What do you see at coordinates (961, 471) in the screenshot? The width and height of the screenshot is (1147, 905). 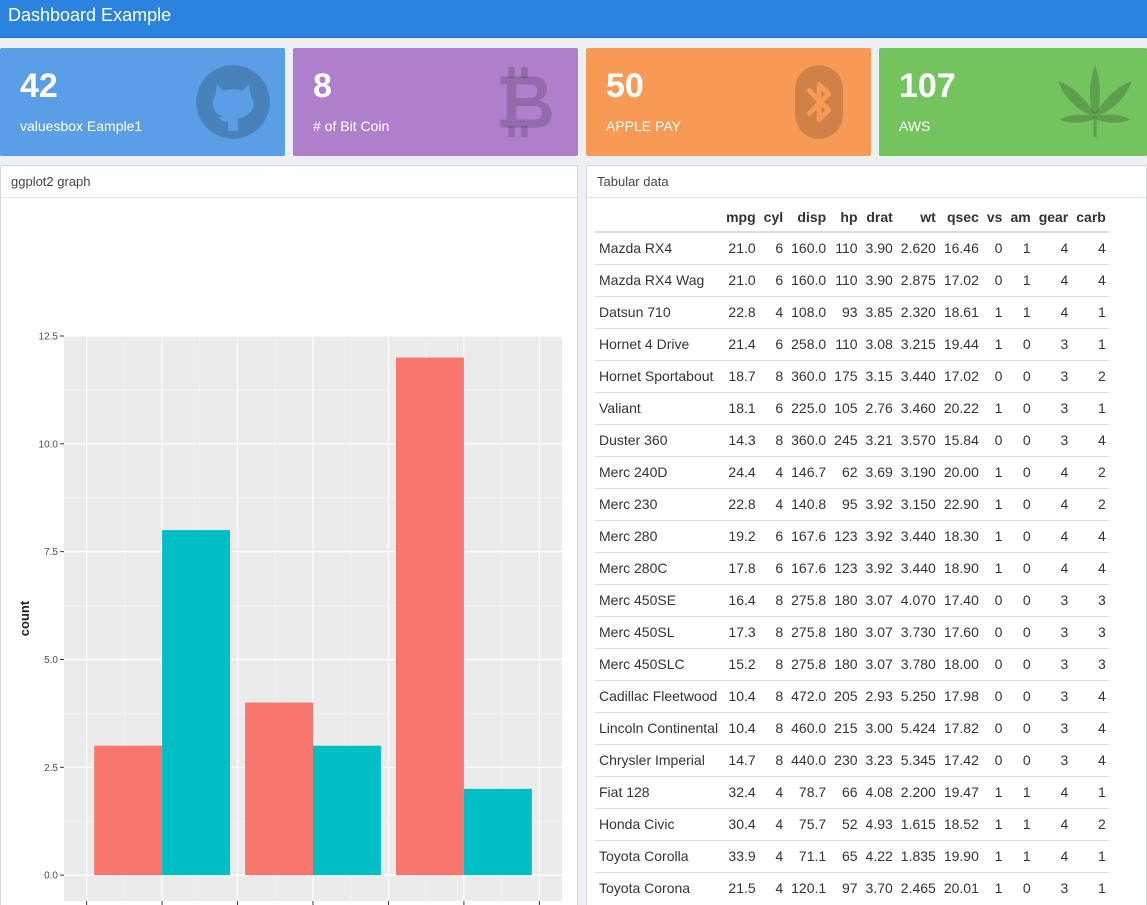 I see `table-cell: 20.00` at bounding box center [961, 471].